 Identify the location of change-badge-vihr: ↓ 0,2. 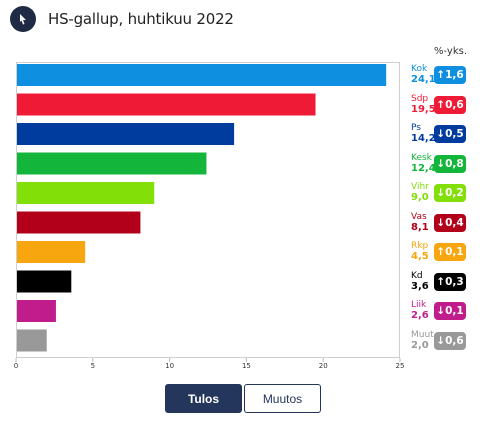
(450, 193).